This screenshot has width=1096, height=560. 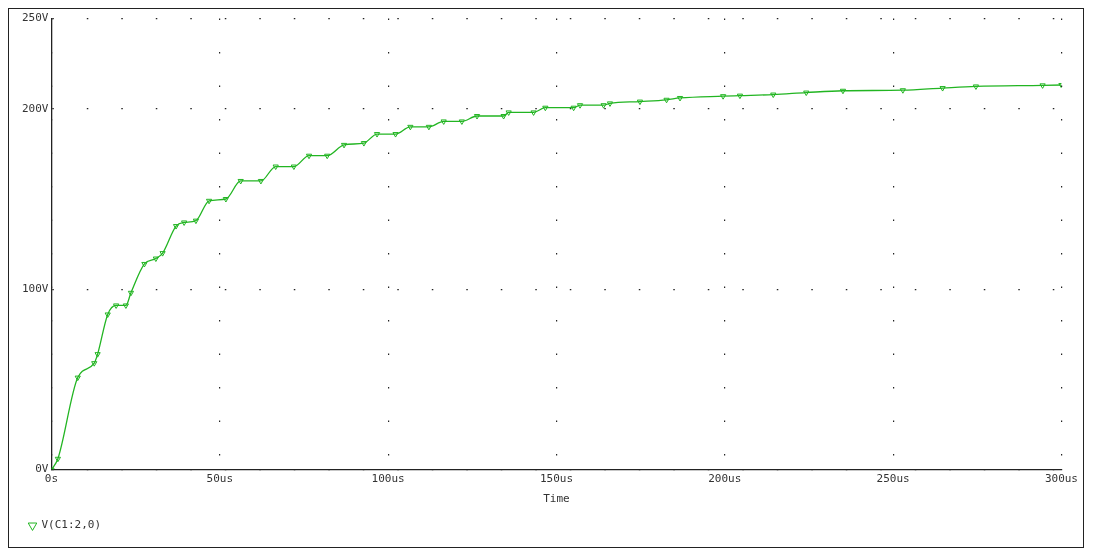 I want to click on y-tick-label: 250V, so click(x=35, y=18).